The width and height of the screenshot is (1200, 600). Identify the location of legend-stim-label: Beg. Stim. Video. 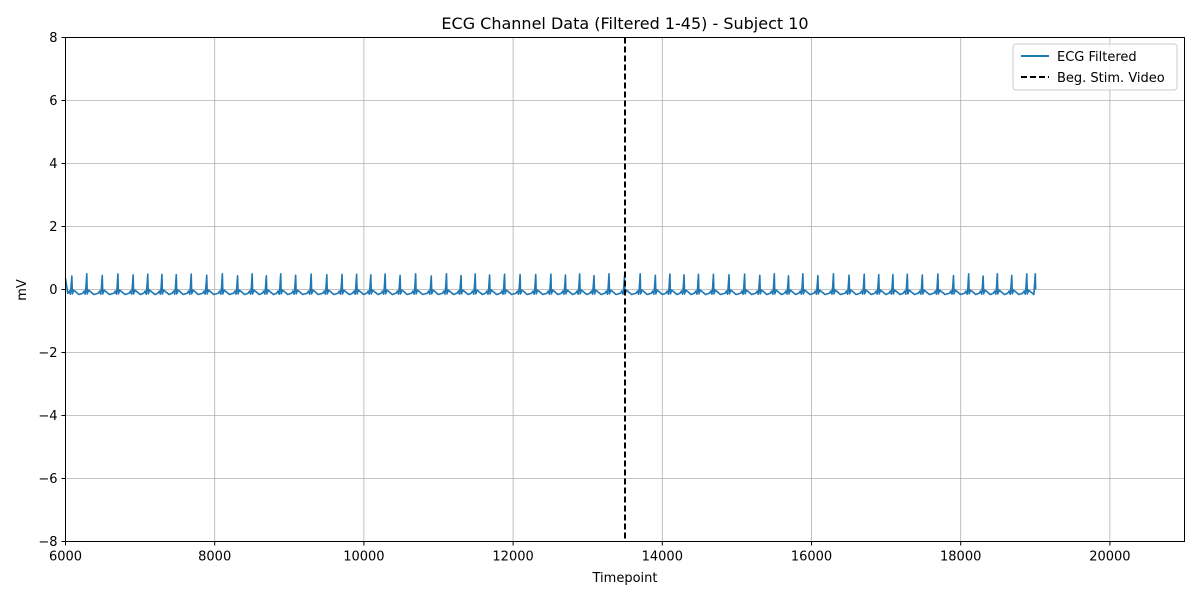
(1111, 78).